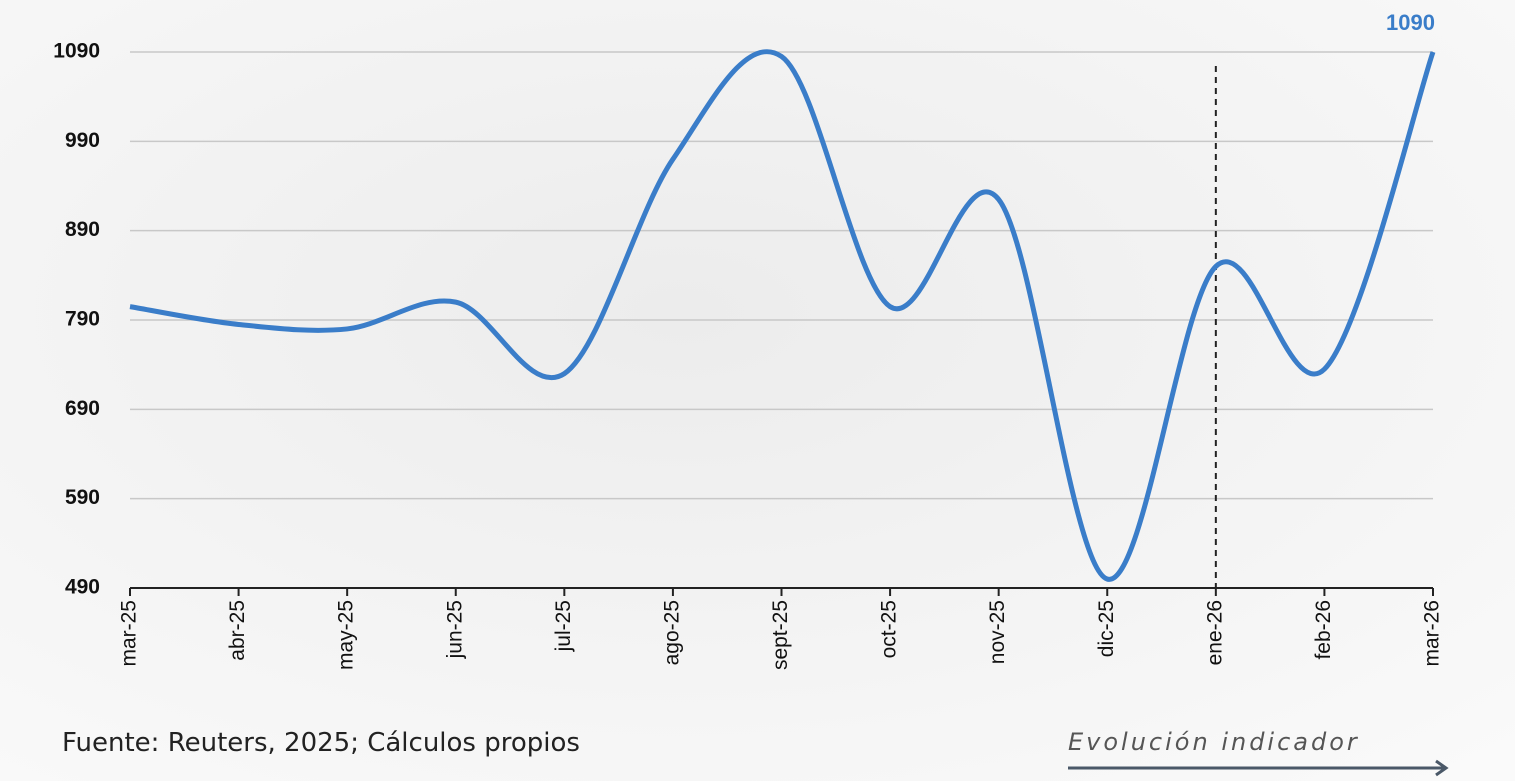 This screenshot has width=1515, height=781. I want to click on x-tick-label: nov-25, so click(997, 632).